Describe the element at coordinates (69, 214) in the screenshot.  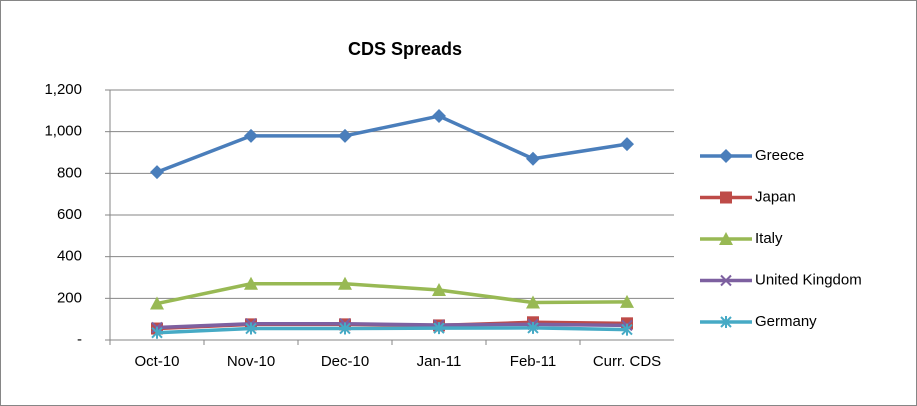
I see `y-tick-label: 600` at that location.